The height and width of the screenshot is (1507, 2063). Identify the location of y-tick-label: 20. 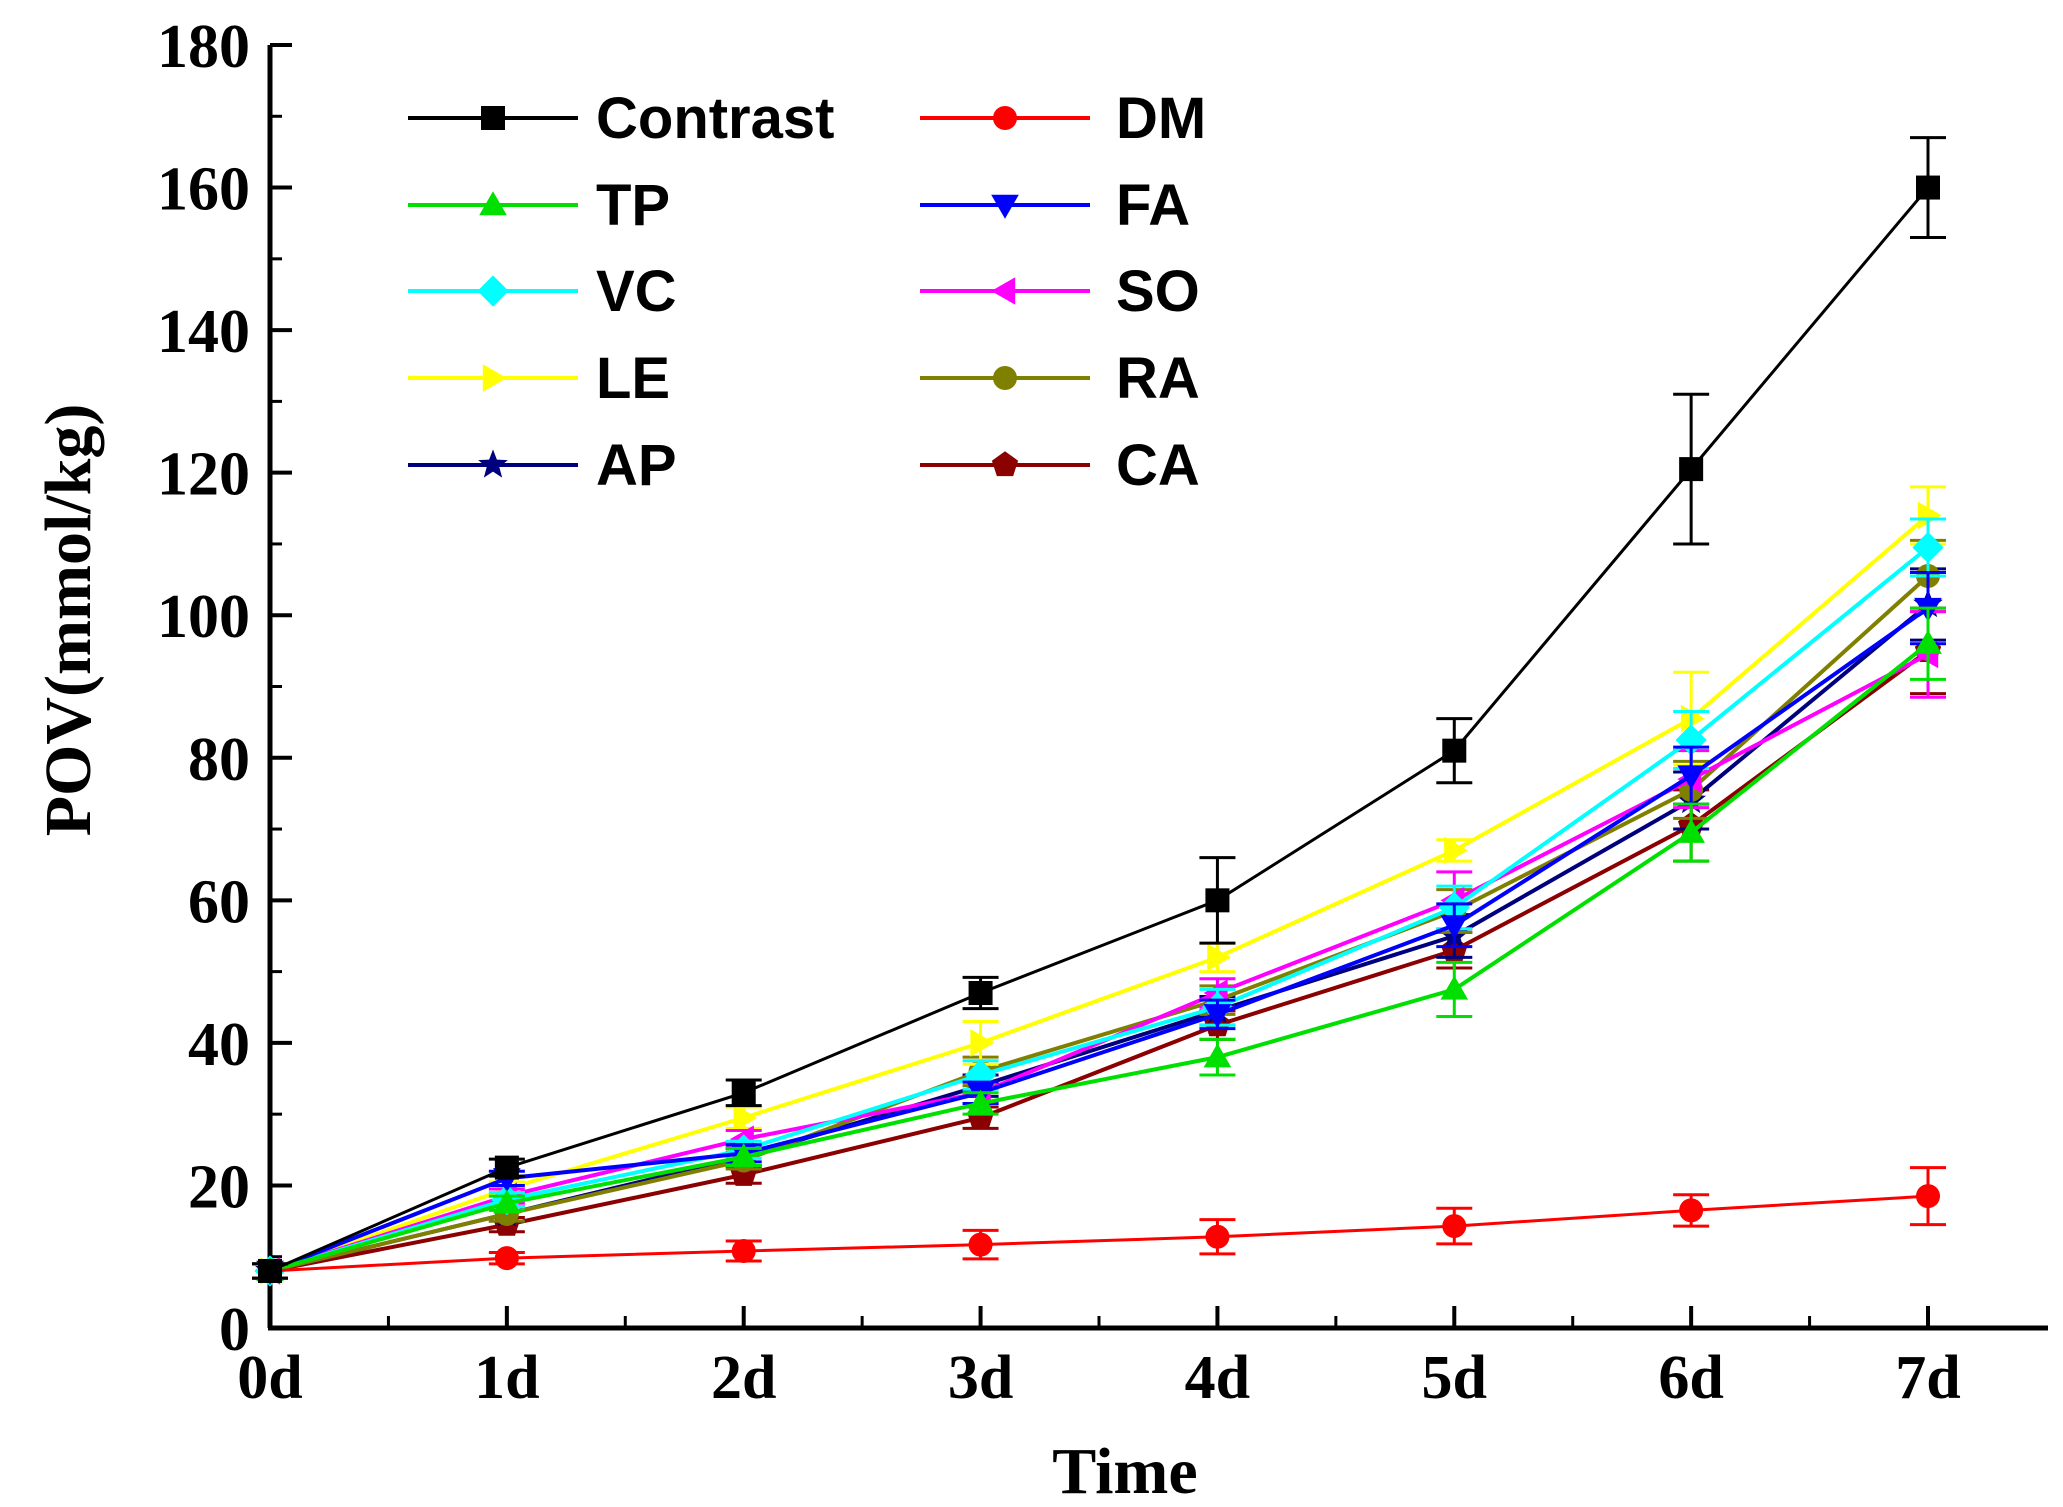
(219, 1187).